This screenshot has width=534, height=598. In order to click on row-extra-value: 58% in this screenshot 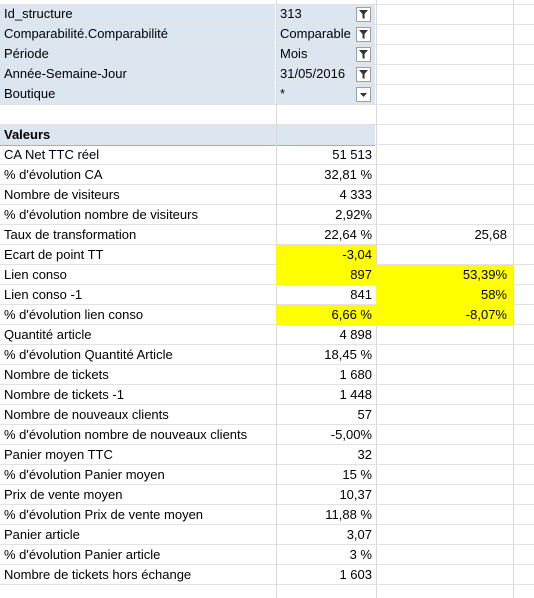, I will do `click(493, 294)`.